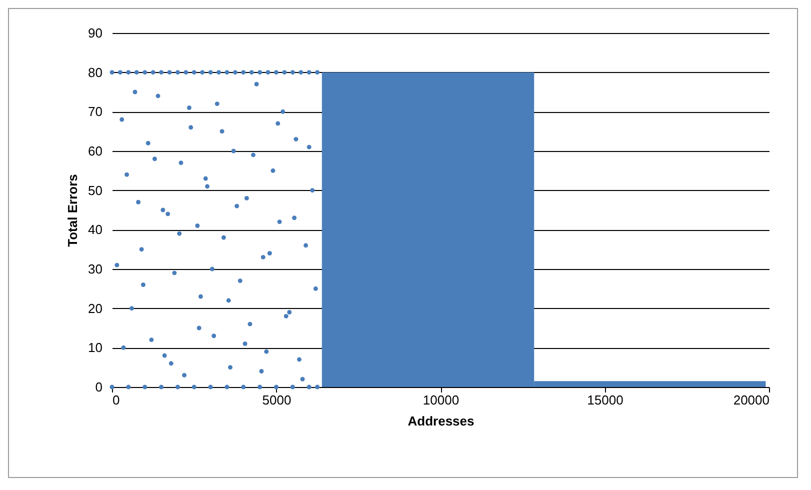 The height and width of the screenshot is (490, 811). What do you see at coordinates (441, 421) in the screenshot?
I see `x-axis-title: Addresses` at bounding box center [441, 421].